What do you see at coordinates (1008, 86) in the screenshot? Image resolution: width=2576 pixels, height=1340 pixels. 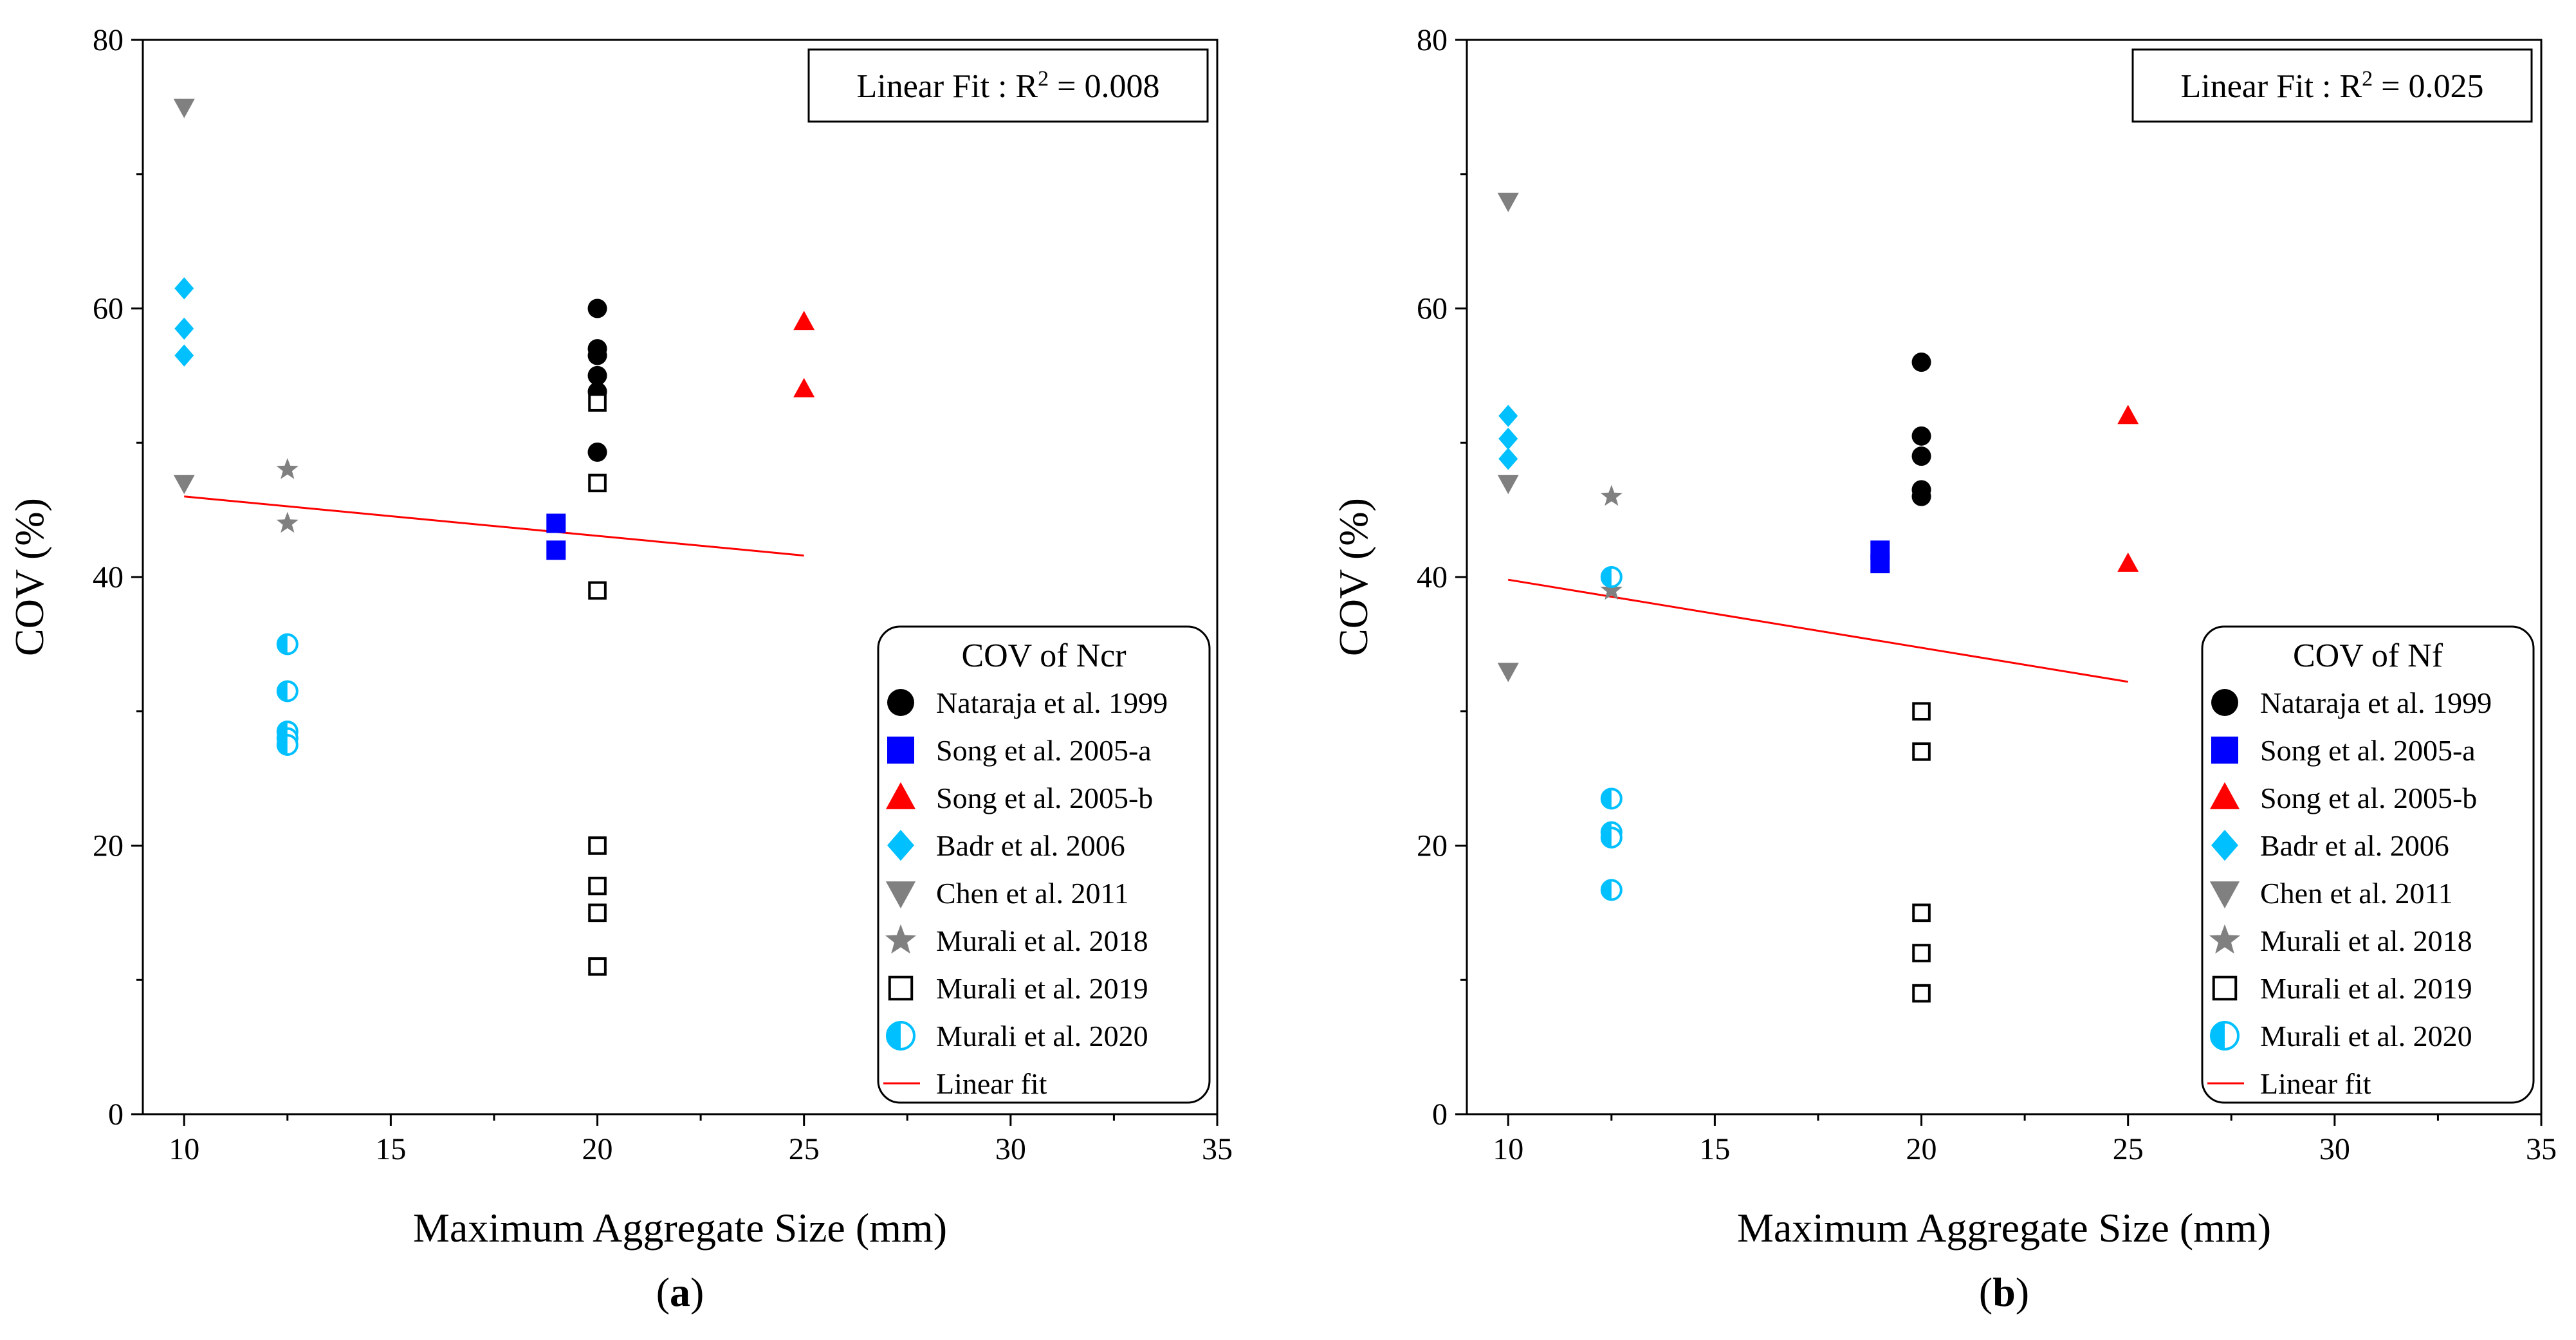 I see `fit-equation: Linear Fit : R2 = 0.008` at bounding box center [1008, 86].